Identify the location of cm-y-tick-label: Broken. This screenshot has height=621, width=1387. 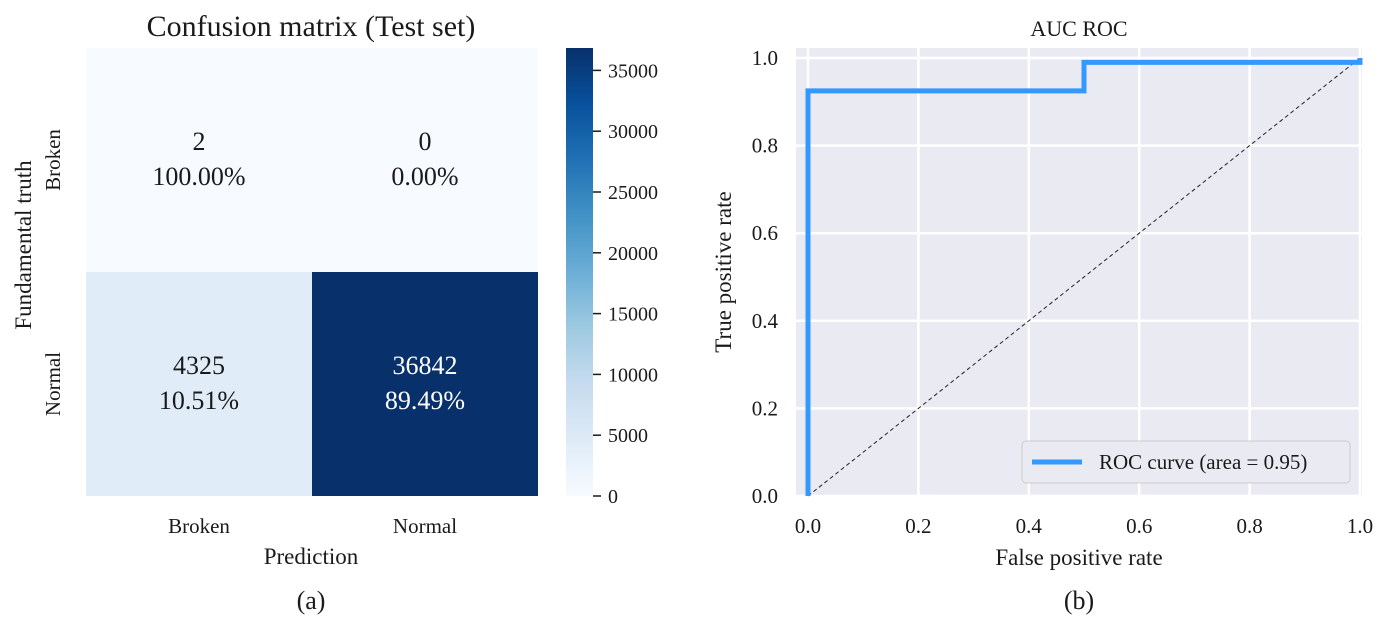
(53, 160).